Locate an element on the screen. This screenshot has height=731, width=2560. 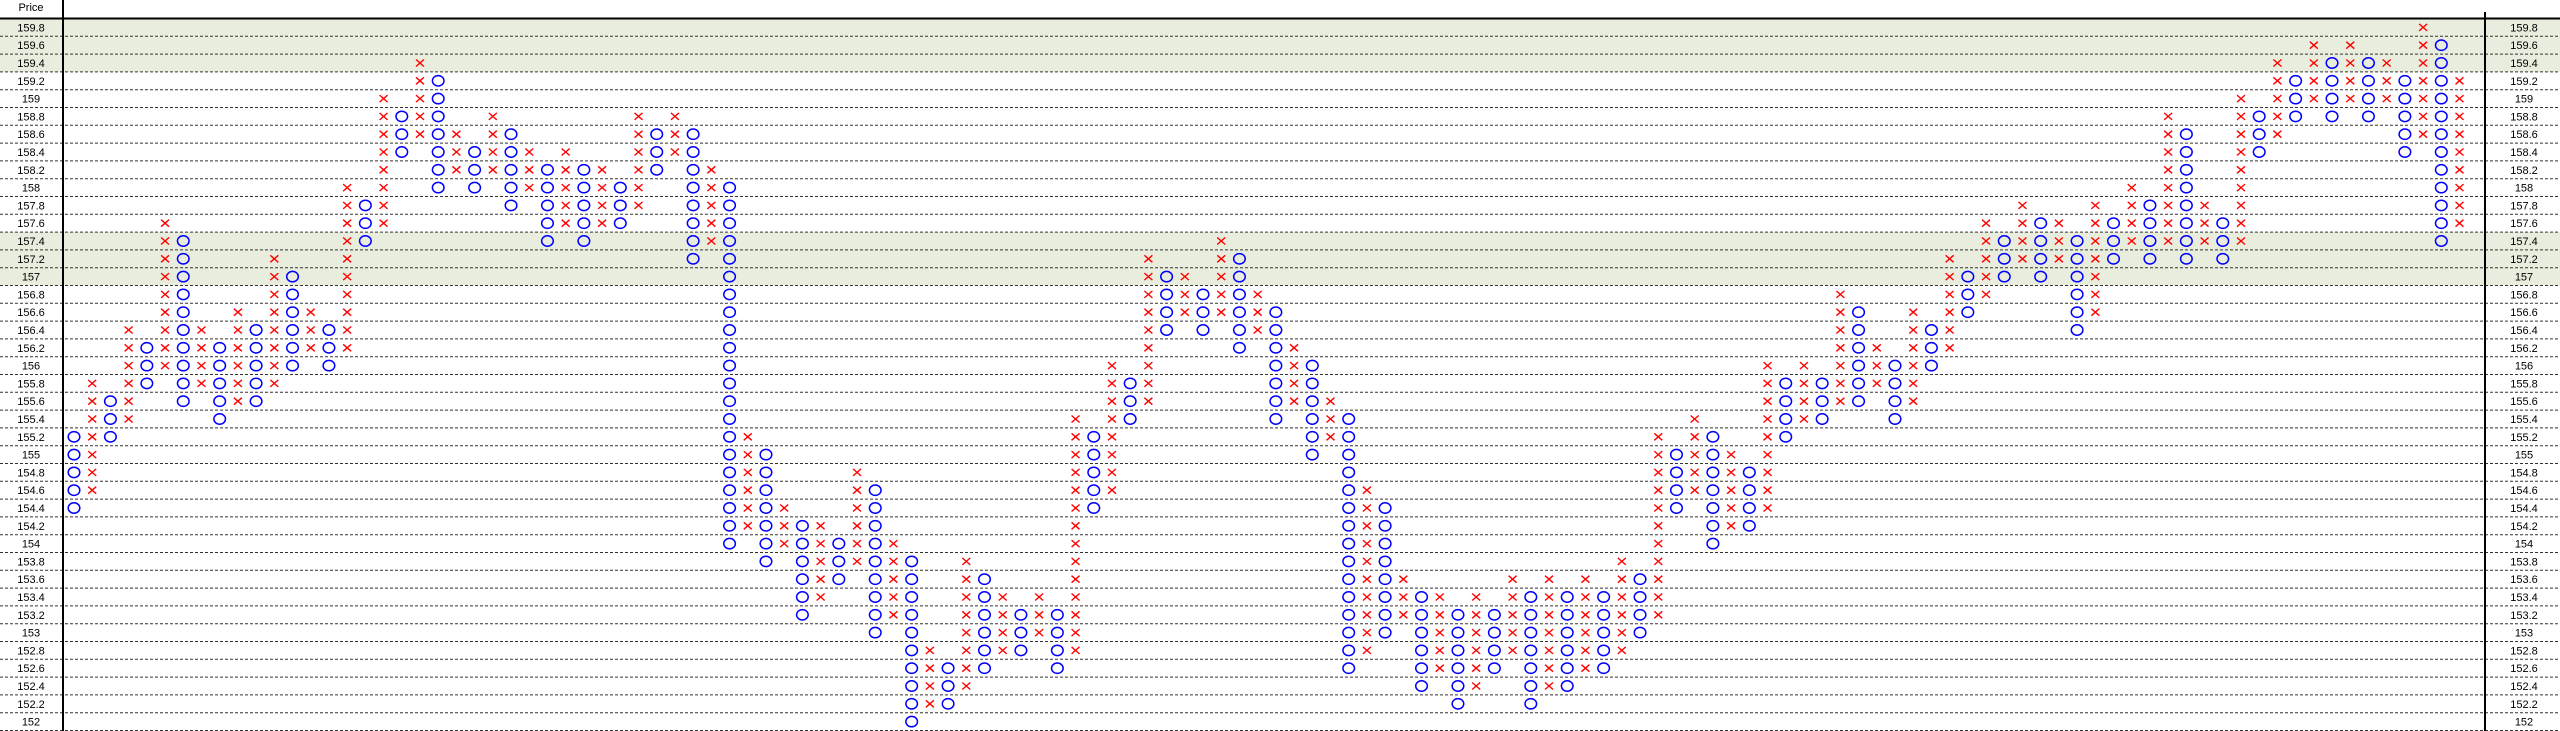
left-tick-label: 156.2 is located at coordinates (31, 349).